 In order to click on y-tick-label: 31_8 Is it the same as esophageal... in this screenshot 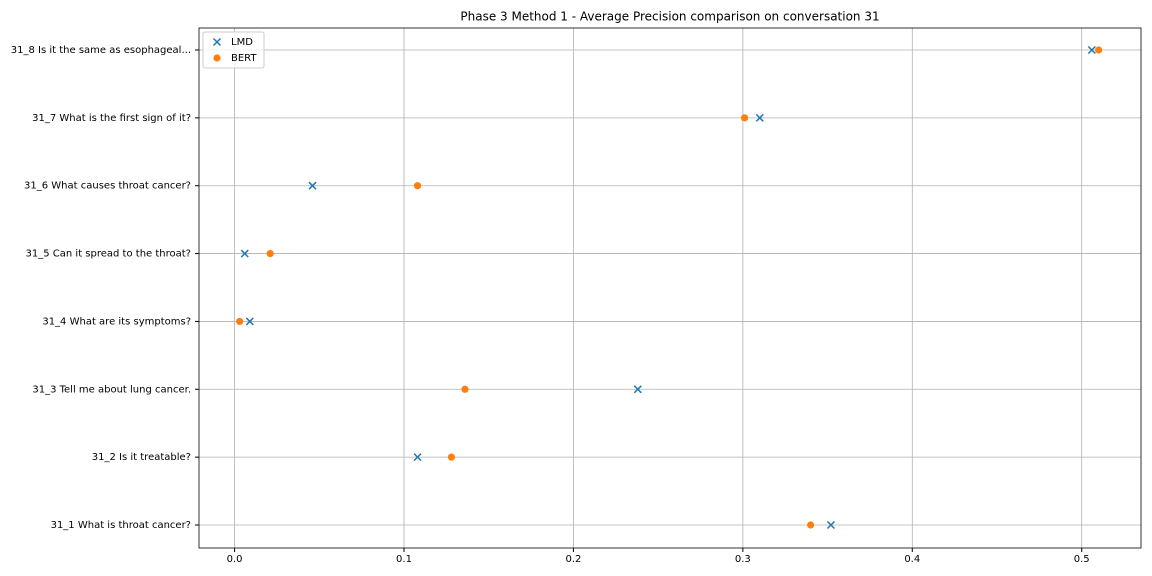, I will do `click(101, 50)`.